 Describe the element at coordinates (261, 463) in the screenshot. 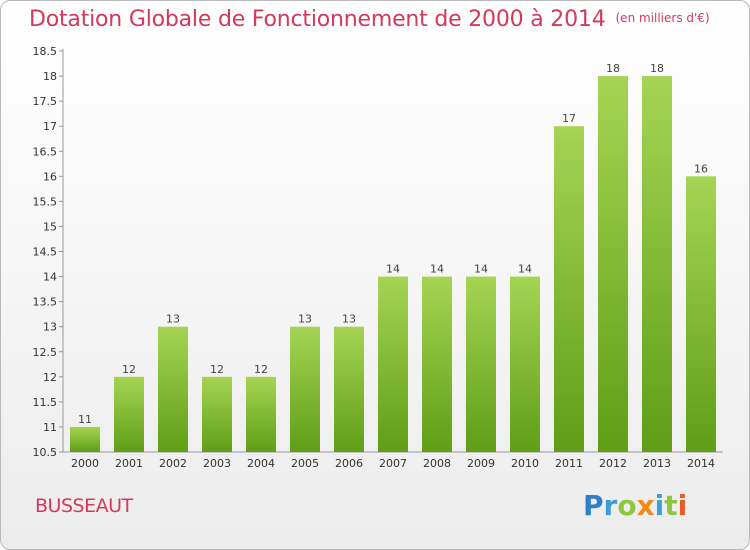

I see `x-tick-label: 2004` at that location.